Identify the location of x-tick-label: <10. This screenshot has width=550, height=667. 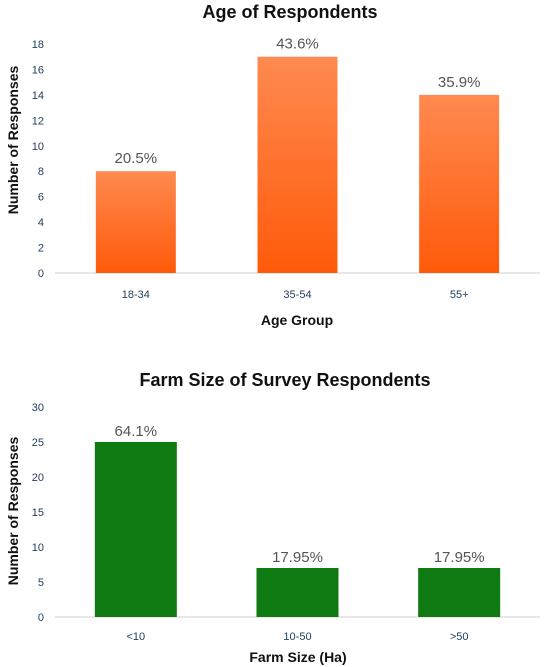
(135, 637).